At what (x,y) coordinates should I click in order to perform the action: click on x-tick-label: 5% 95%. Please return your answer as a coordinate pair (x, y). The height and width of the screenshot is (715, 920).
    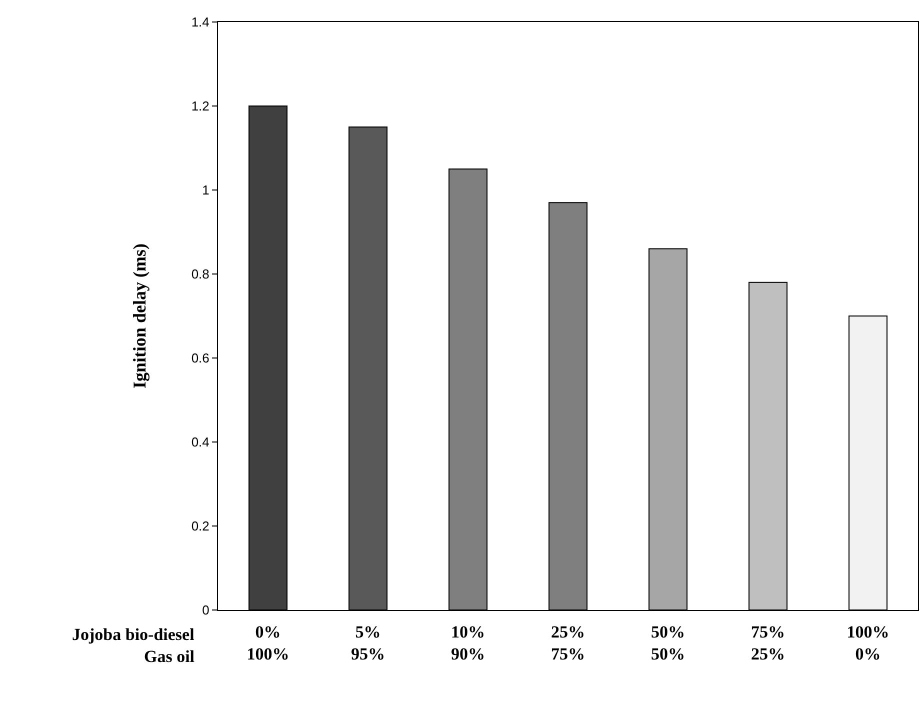
    Looking at the image, I should click on (368, 643).